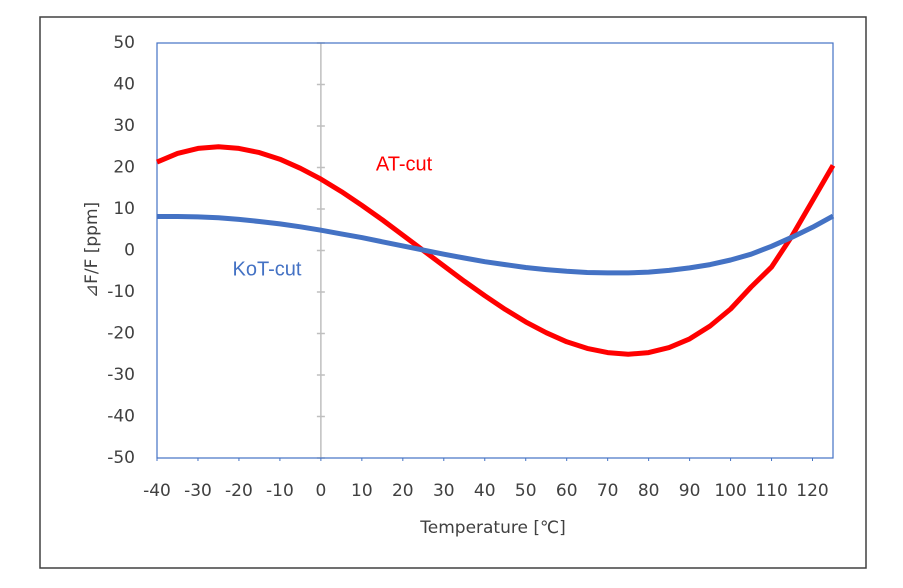  I want to click on y-tick-label: 10, so click(124, 209).